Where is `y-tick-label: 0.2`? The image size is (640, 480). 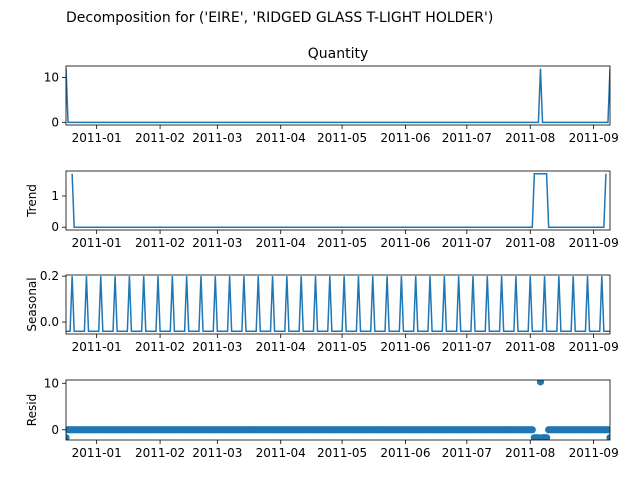 y-tick-label: 0.2 is located at coordinates (49, 276).